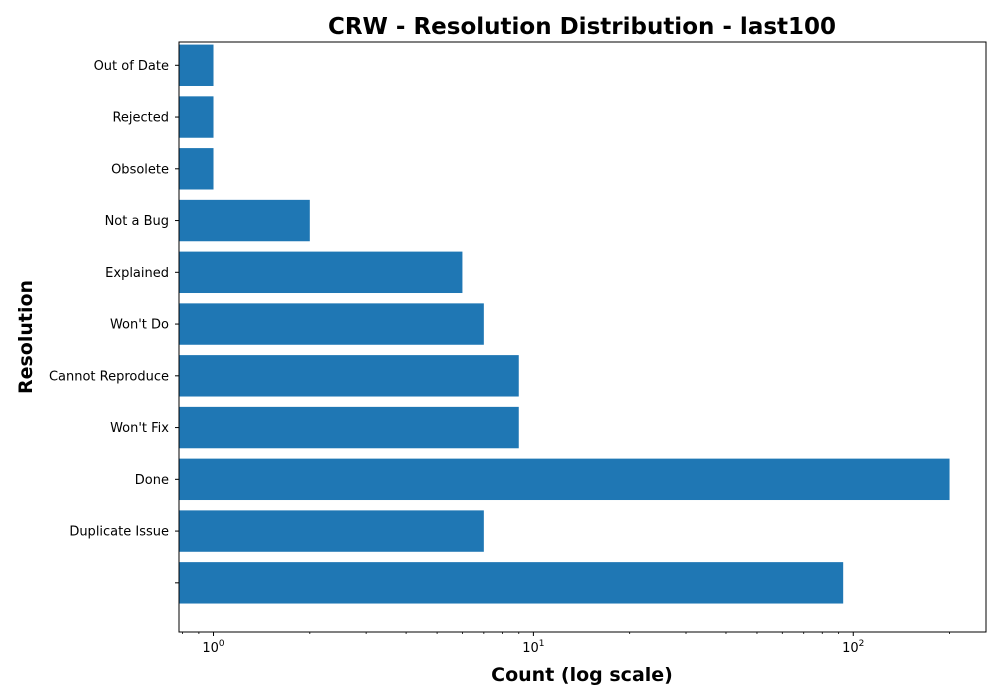 The height and width of the screenshot is (700, 1000). I want to click on y-tick-label: Done, so click(152, 480).